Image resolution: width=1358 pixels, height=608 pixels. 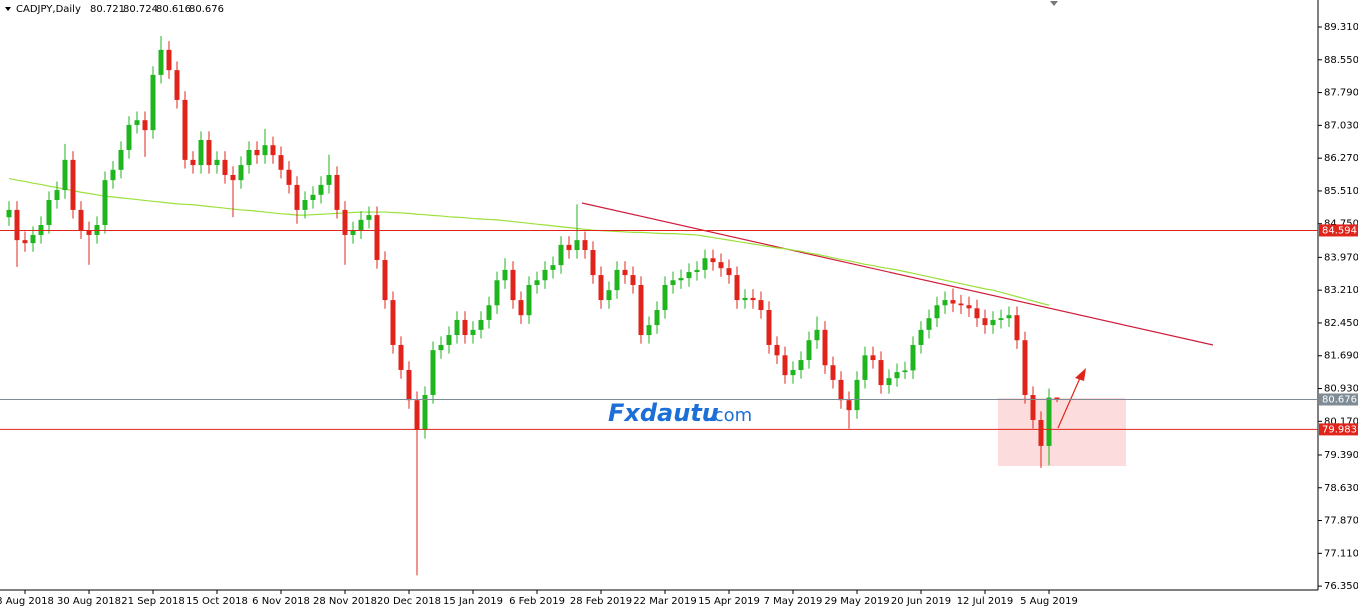 What do you see at coordinates (1341, 125) in the screenshot?
I see `y-tick-label: 87.030` at bounding box center [1341, 125].